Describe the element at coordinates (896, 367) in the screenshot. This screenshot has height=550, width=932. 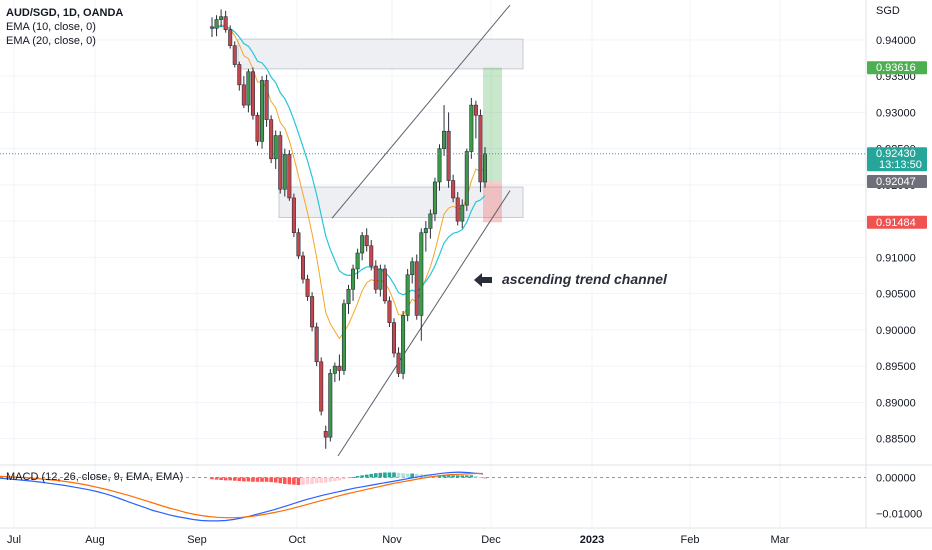
I see `price-axis-tick: 0.89500` at that location.